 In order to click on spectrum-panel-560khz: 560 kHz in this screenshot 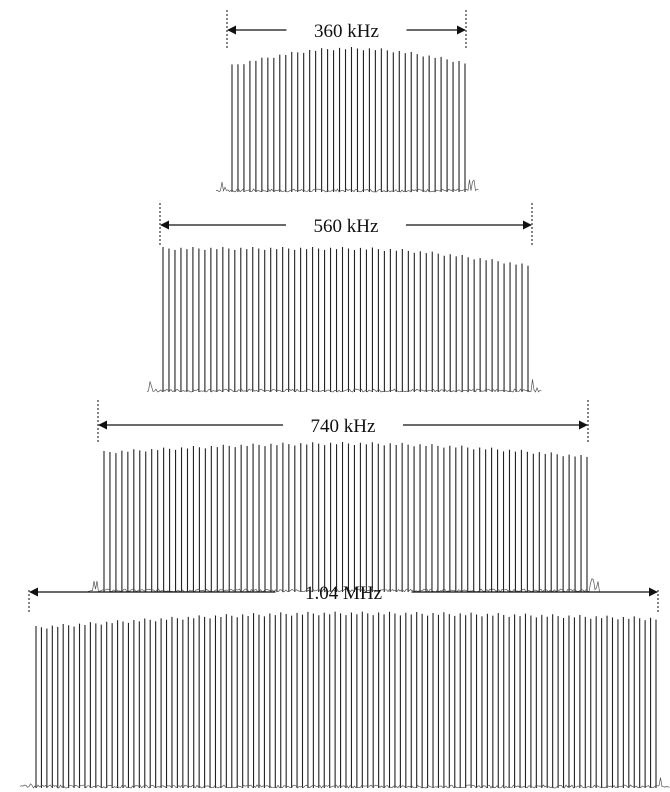, I will do `click(344, 298)`.